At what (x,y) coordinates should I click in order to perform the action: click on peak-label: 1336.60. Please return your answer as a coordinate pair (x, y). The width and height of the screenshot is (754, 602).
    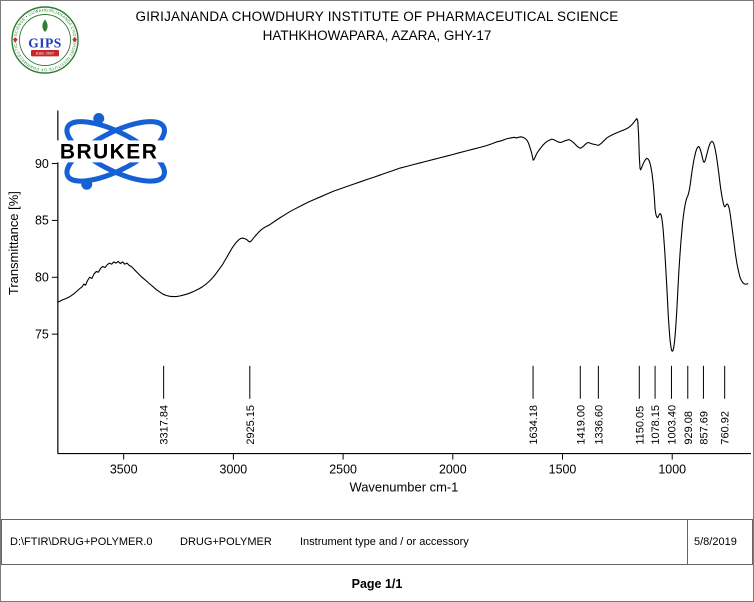
    Looking at the image, I should click on (599, 425).